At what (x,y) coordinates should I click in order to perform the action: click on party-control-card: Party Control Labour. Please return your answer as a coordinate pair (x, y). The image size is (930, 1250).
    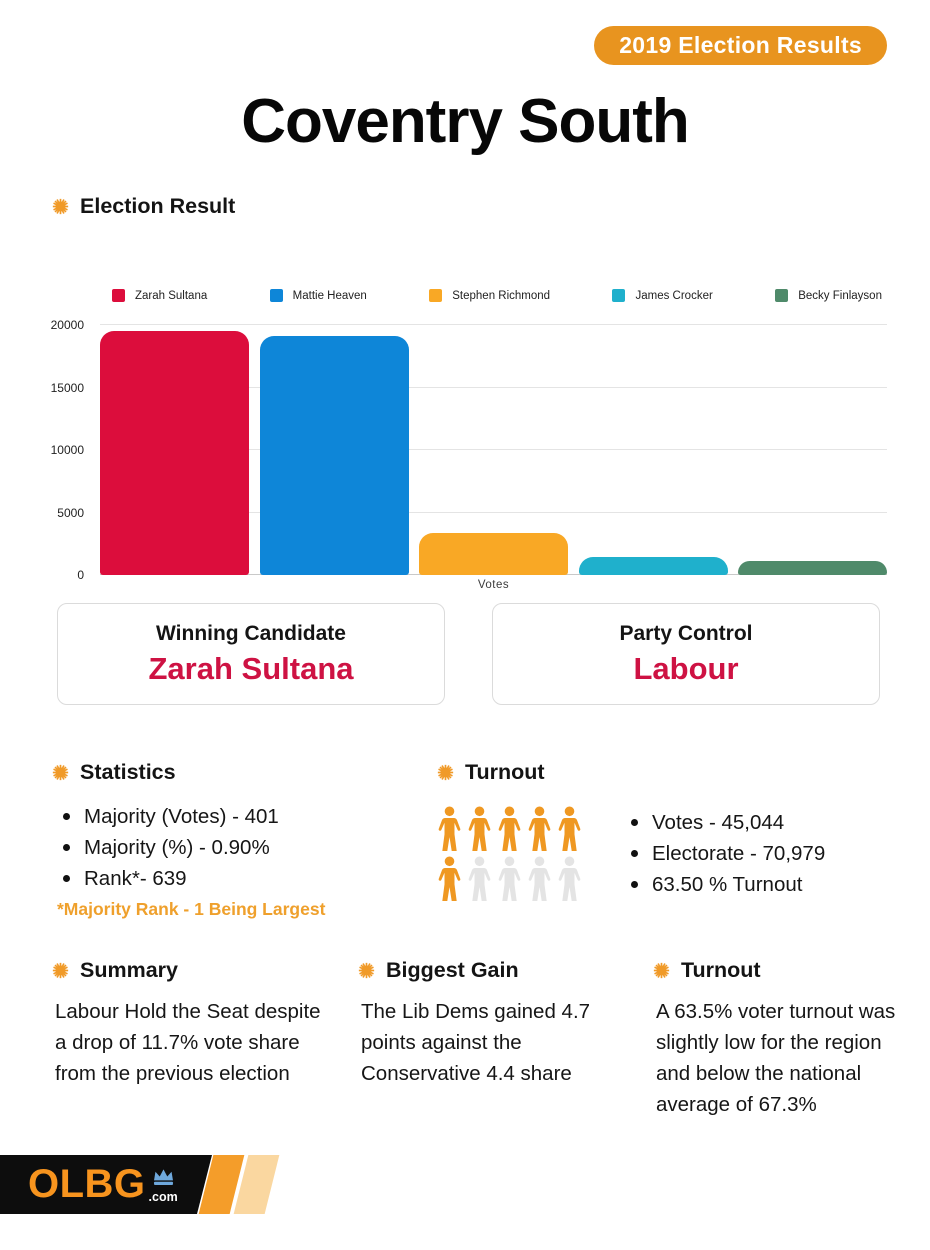
    Looking at the image, I should click on (686, 654).